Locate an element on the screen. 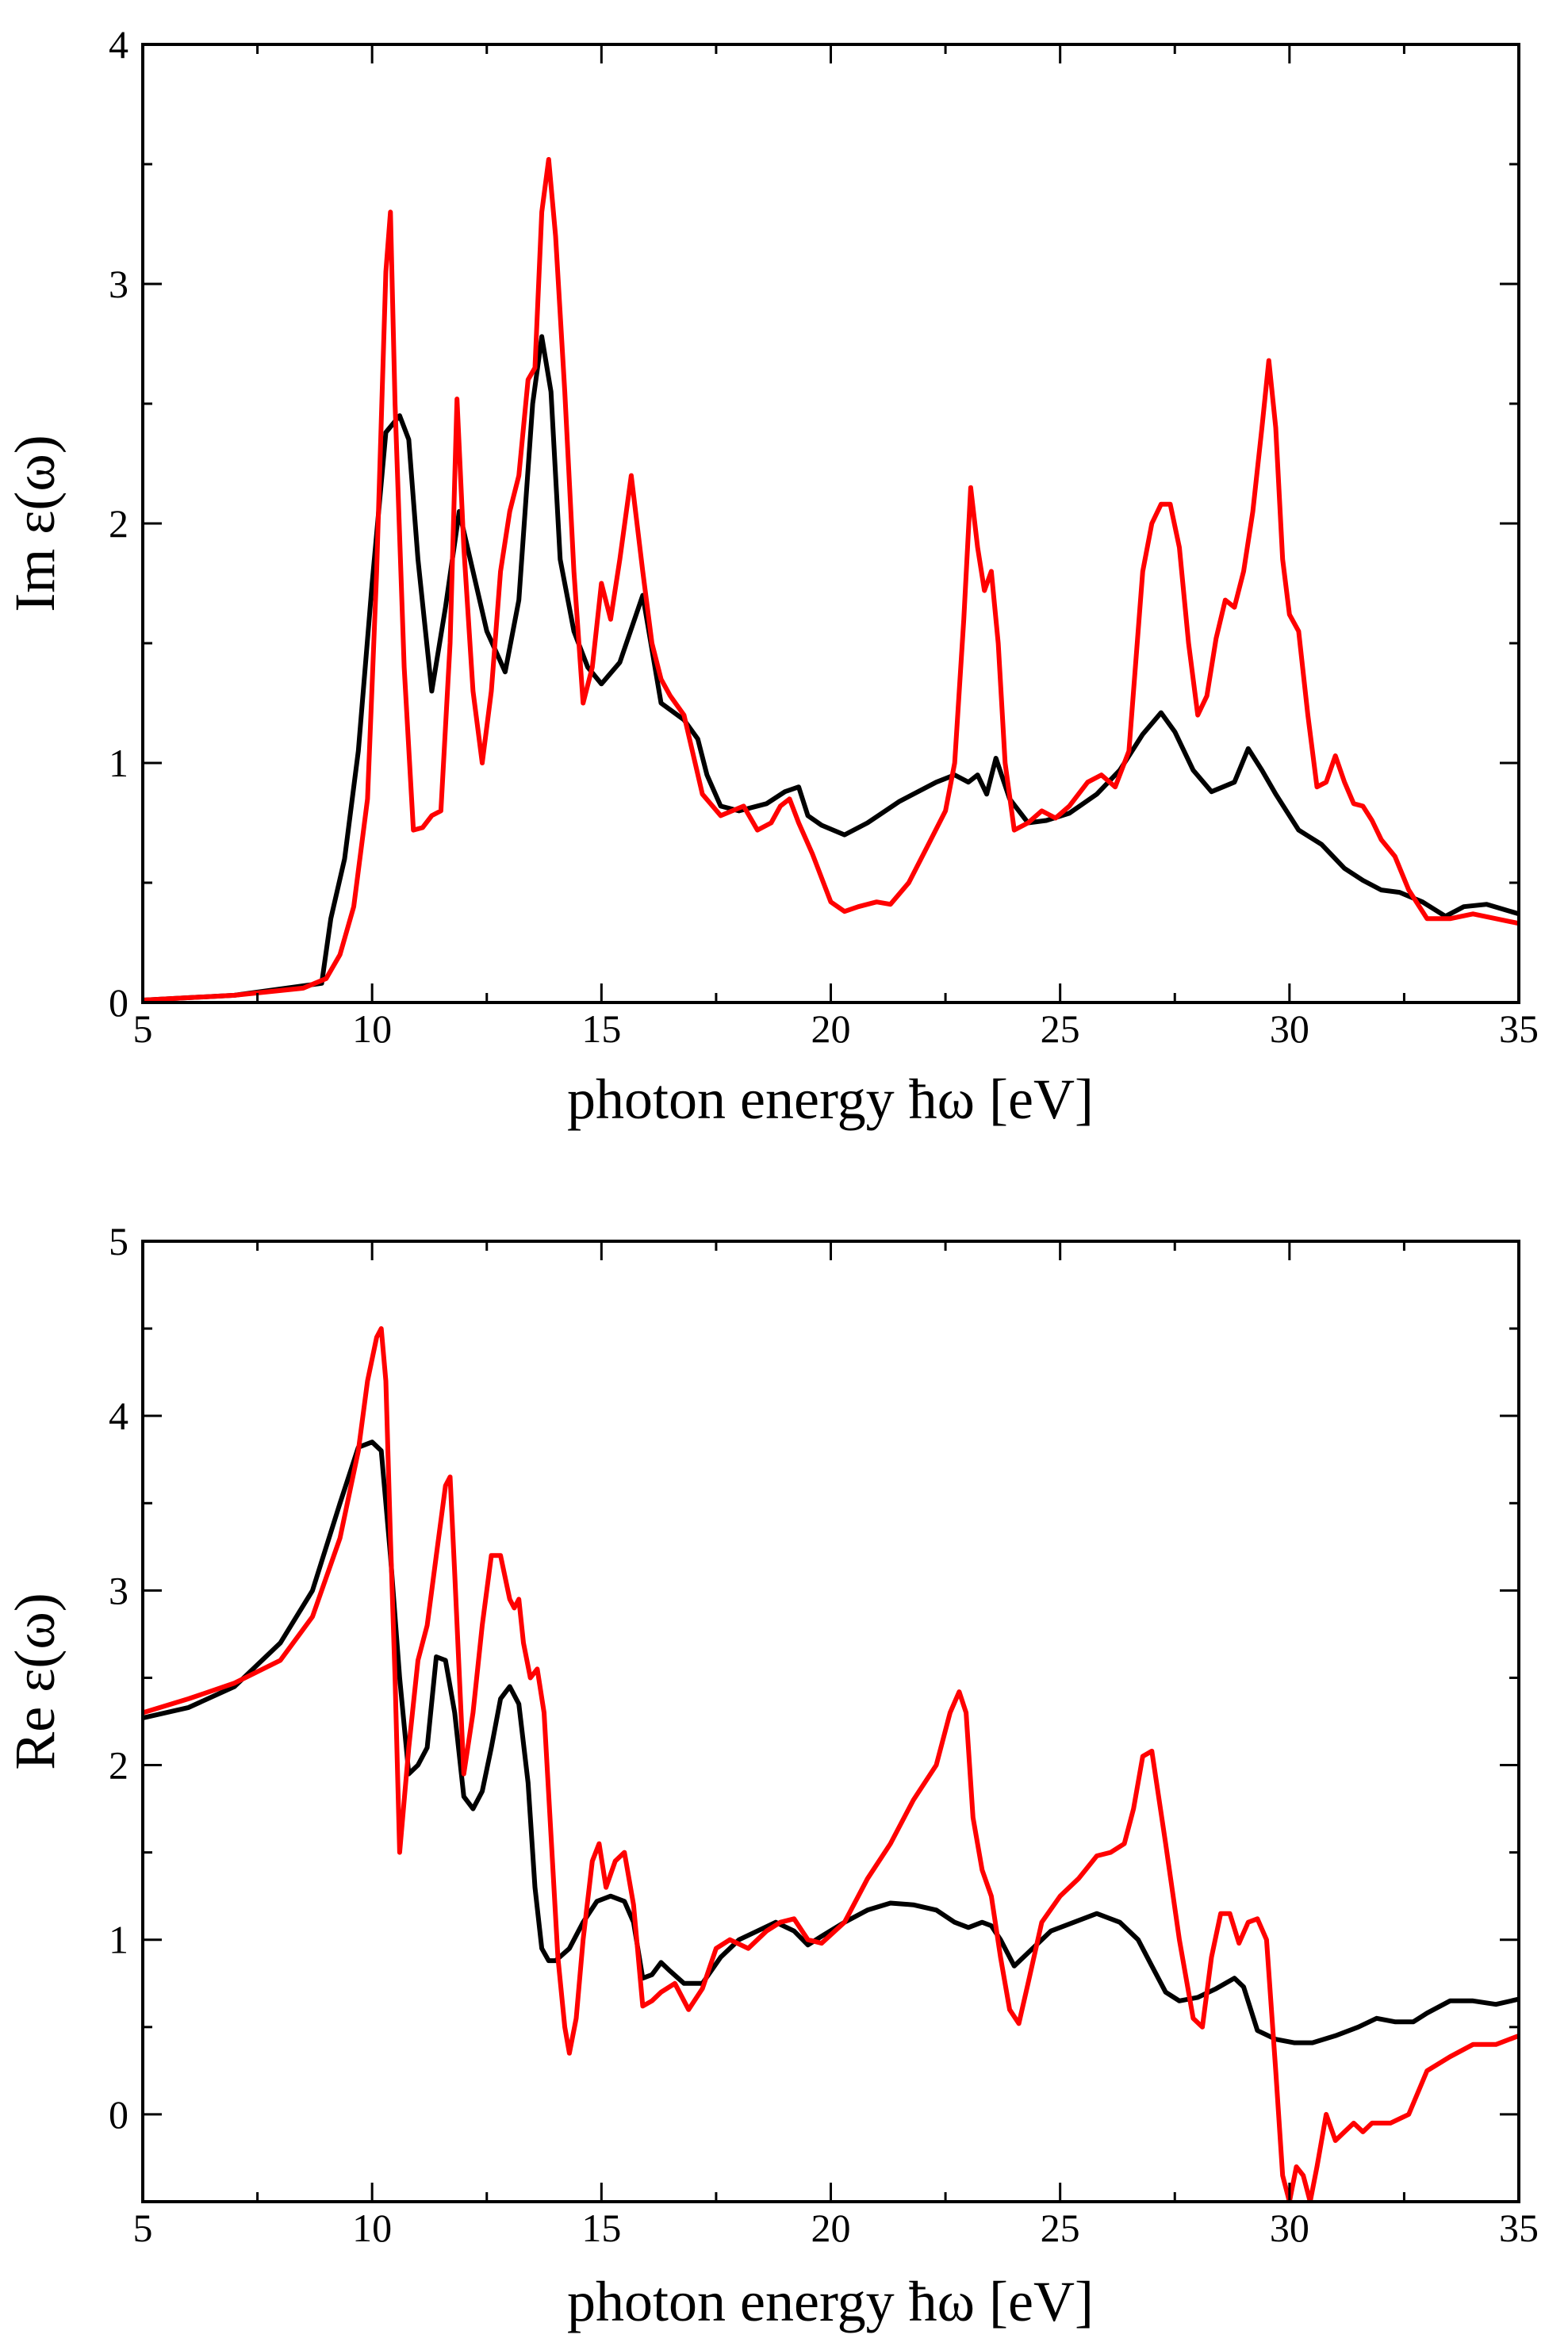 The image size is (1568, 2350). re-x-tick-label: 35 is located at coordinates (1519, 2228).